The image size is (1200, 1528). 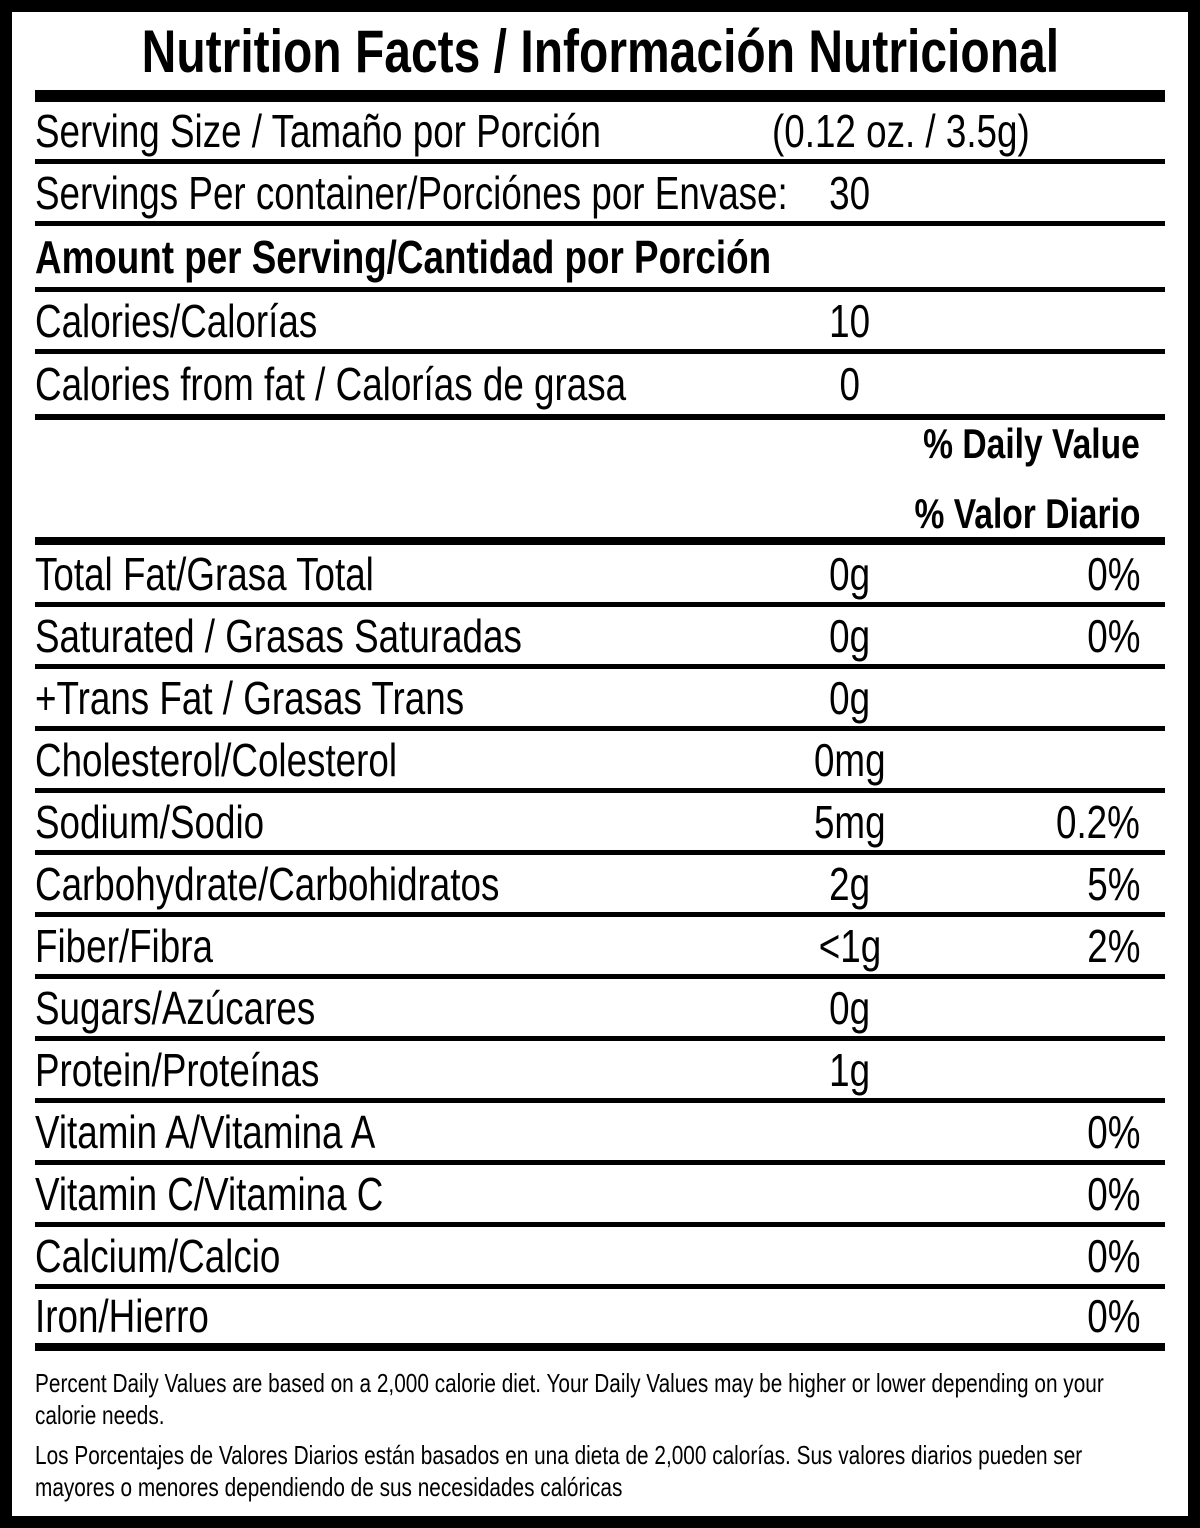 What do you see at coordinates (122, 1316) in the screenshot?
I see `nutrient-label: Iron/Hierro` at bounding box center [122, 1316].